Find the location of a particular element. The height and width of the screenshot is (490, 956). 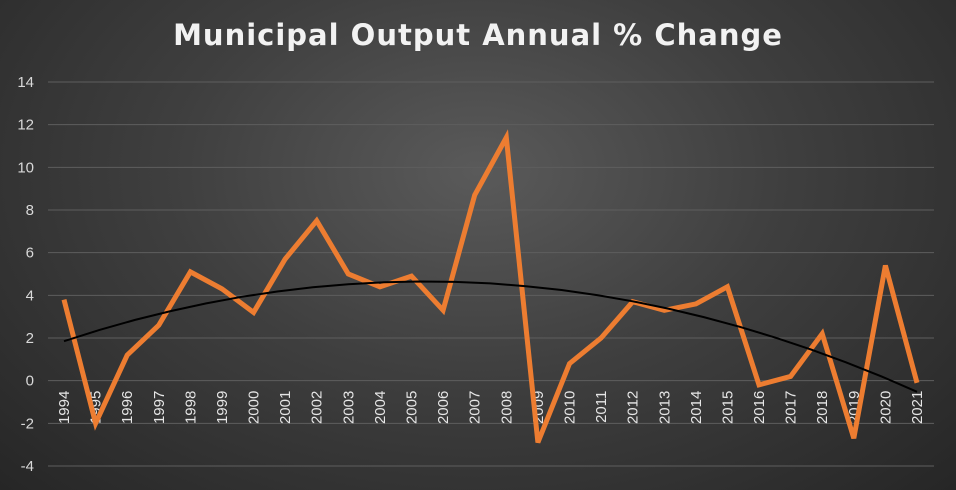

x-tick-label: 2021 is located at coordinates (917, 407).